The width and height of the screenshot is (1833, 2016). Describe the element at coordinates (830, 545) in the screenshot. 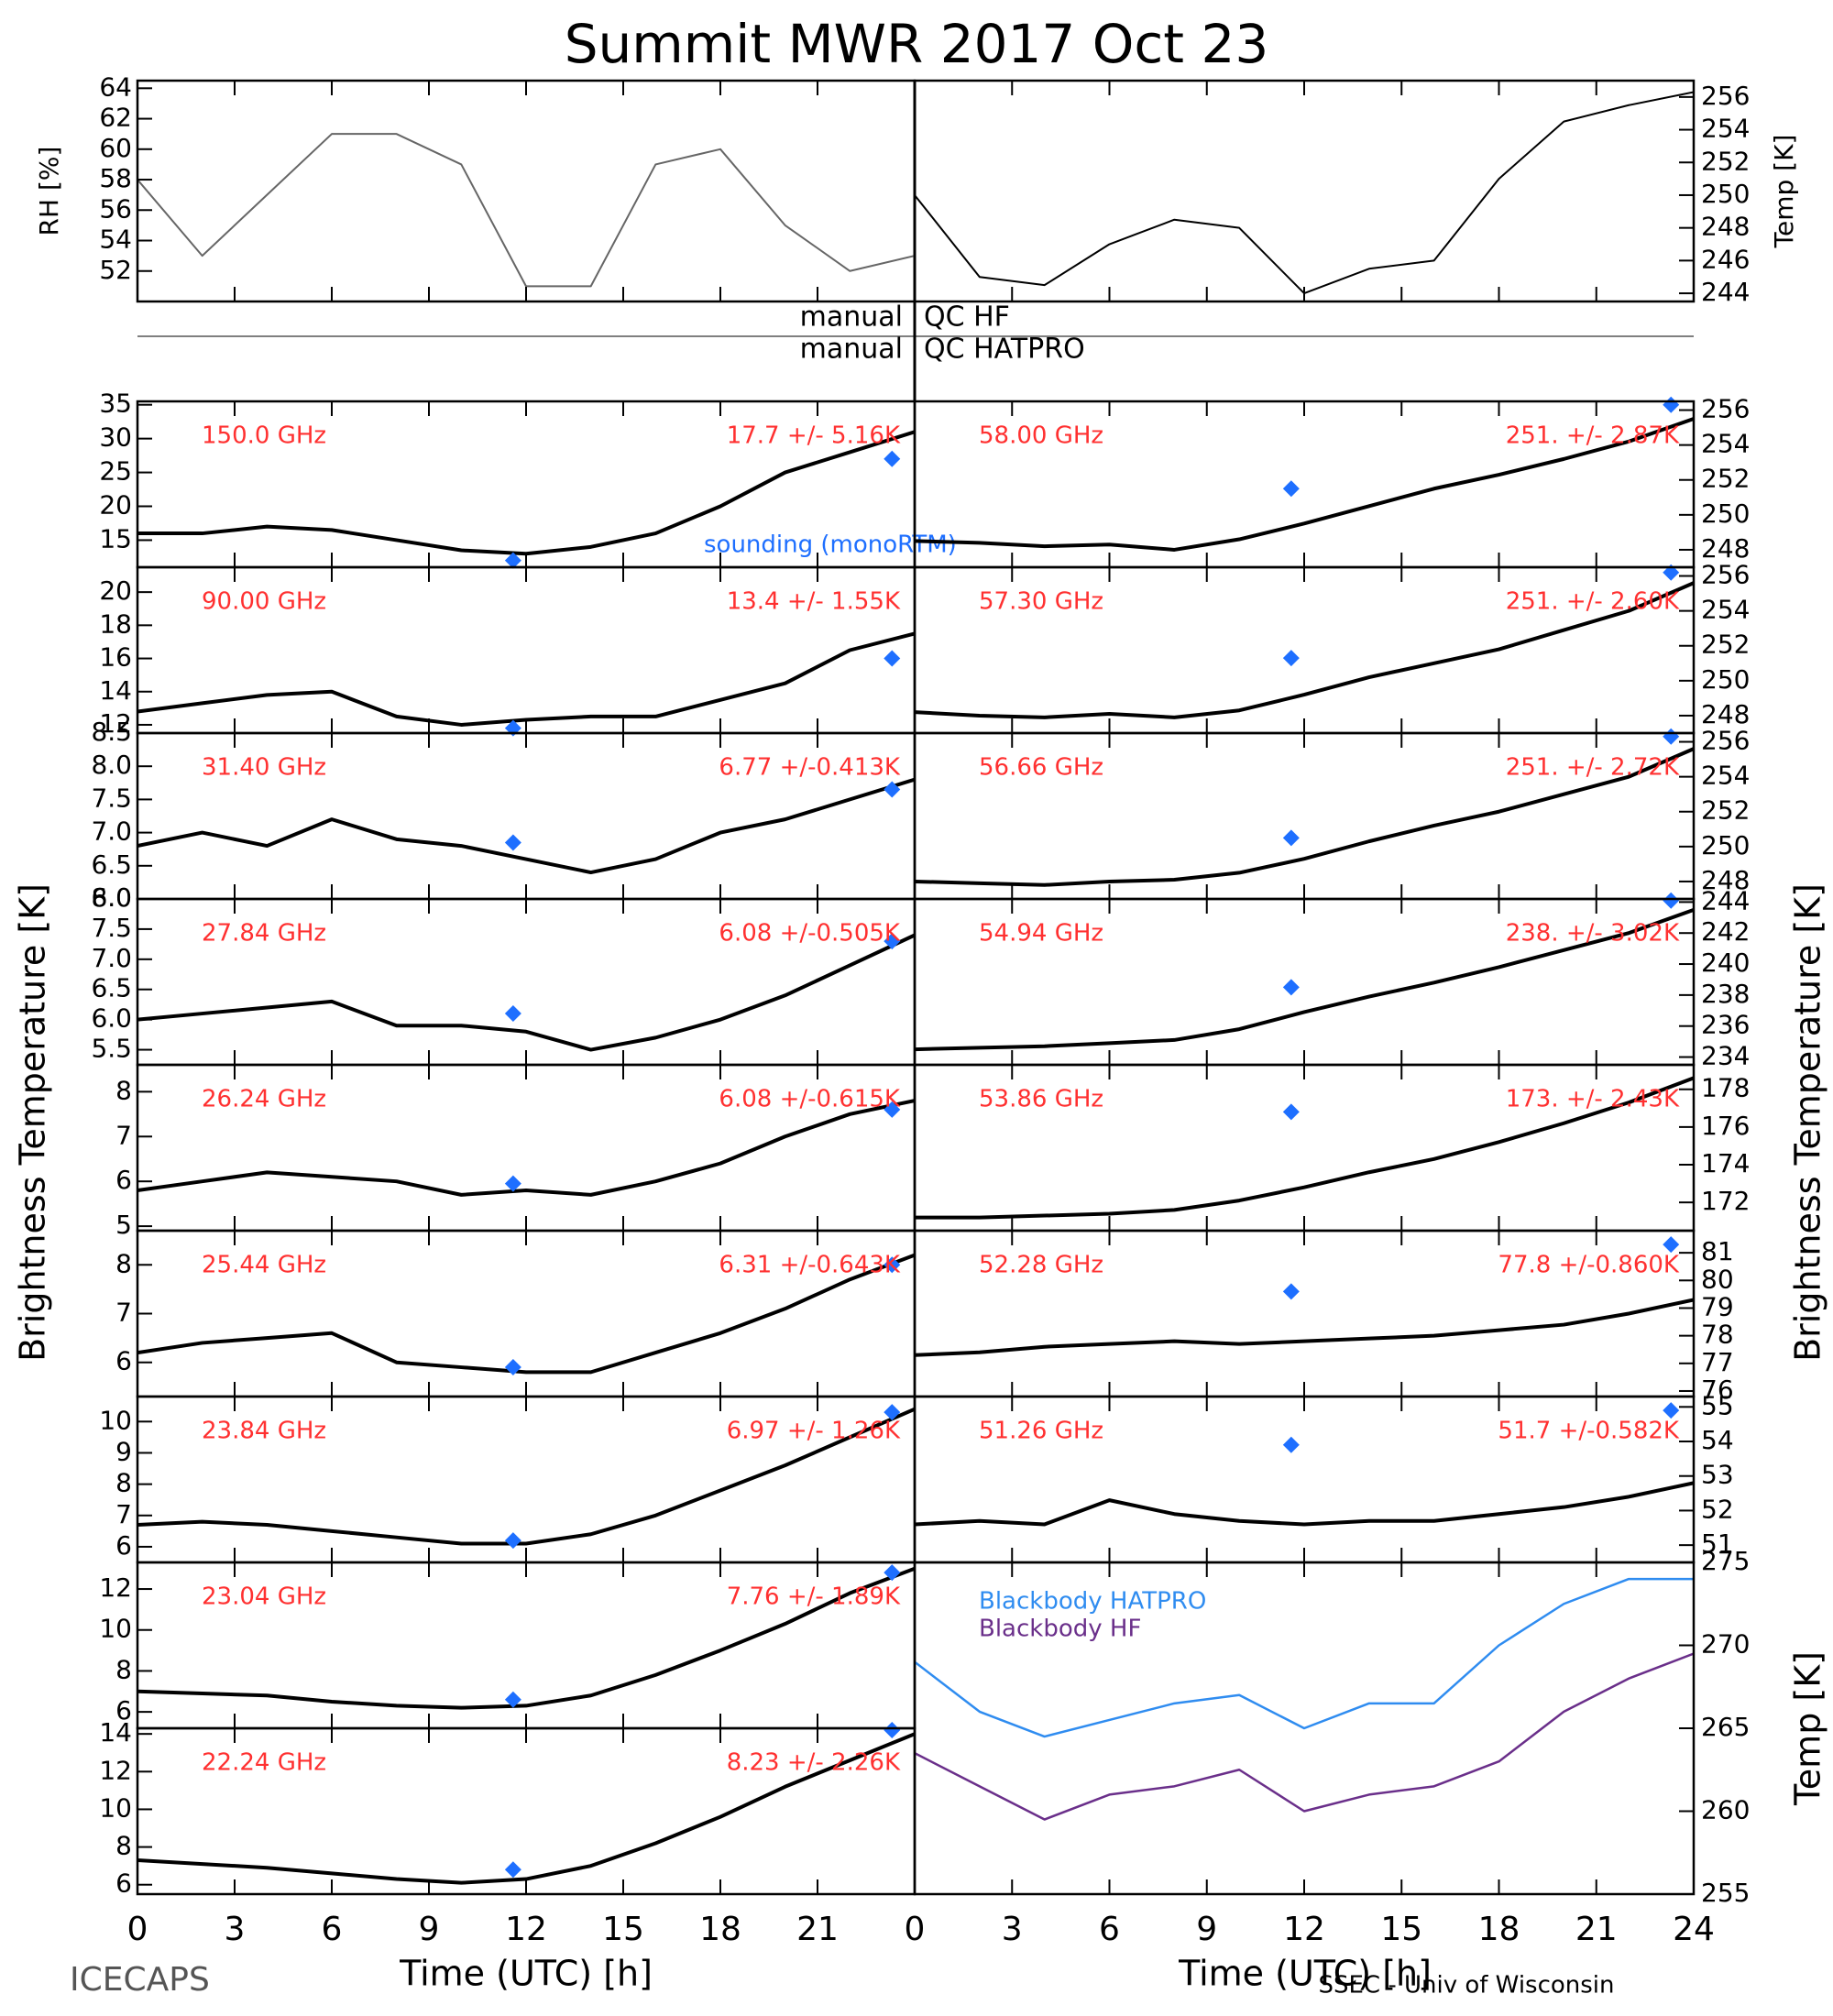

I see `annotation: sounding (monoRTM)` at that location.